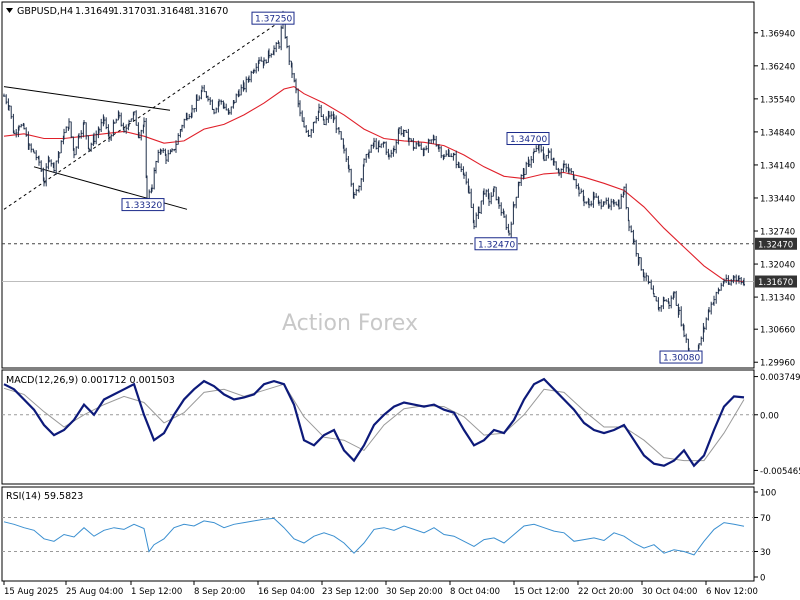 This screenshot has width=800, height=600. What do you see at coordinates (765, 519) in the screenshot?
I see `rsi-tick-label: 70` at bounding box center [765, 519].